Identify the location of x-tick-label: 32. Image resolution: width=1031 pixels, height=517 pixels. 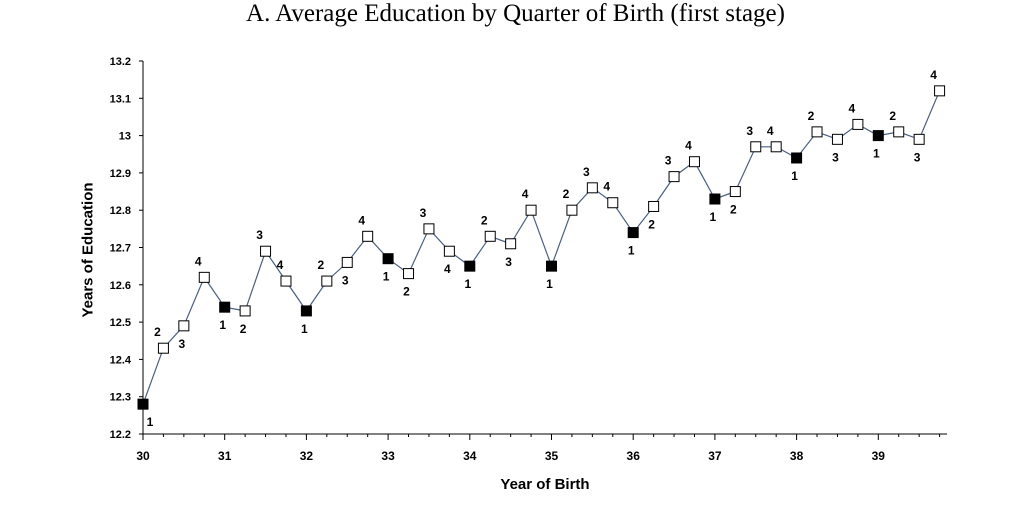
(307, 456).